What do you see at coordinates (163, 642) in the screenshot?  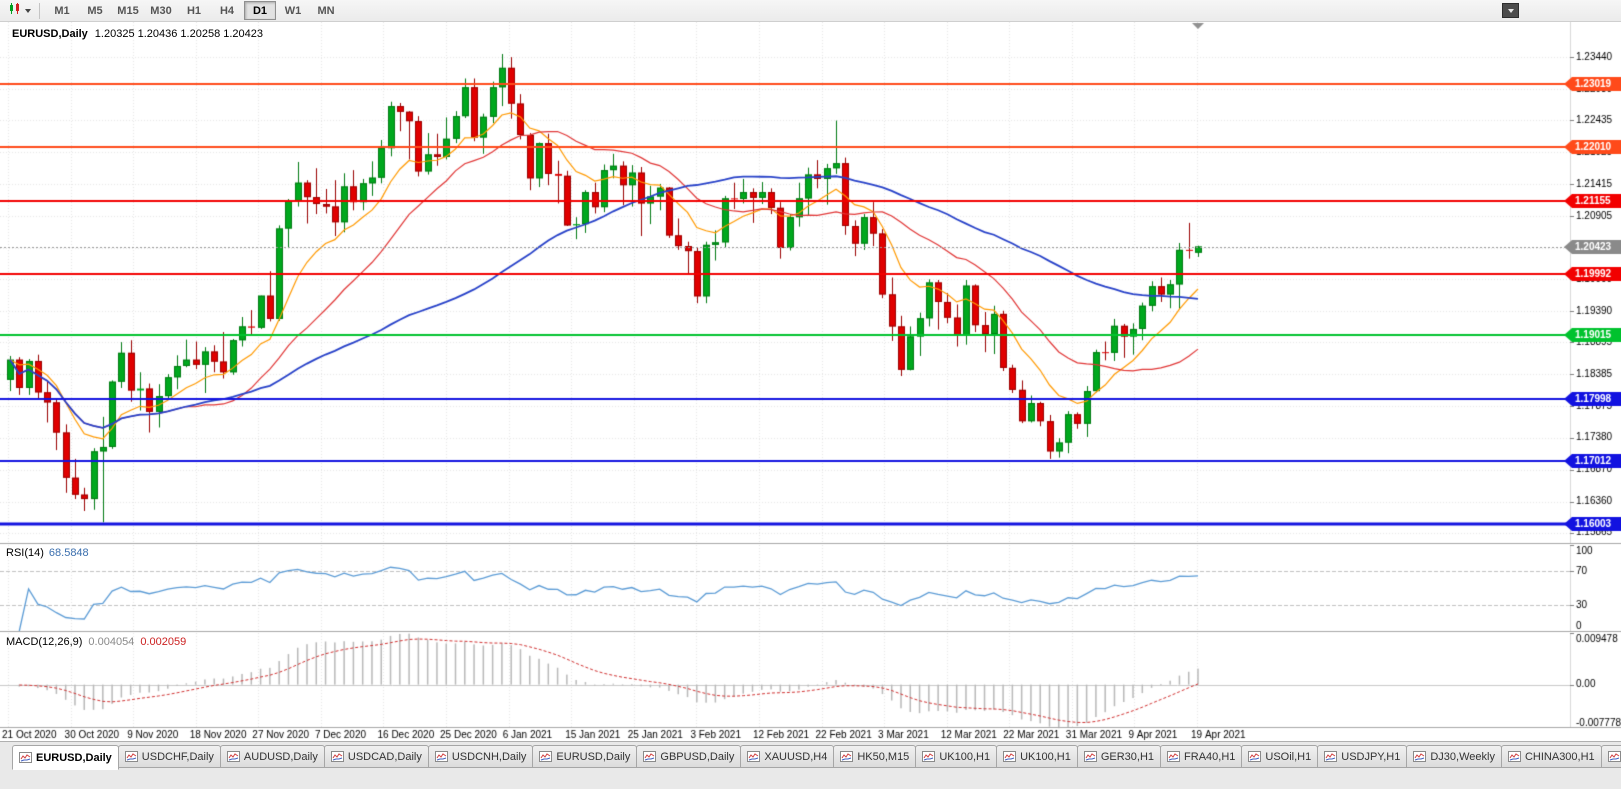 I see `macd-signal-value: 0.002059` at bounding box center [163, 642].